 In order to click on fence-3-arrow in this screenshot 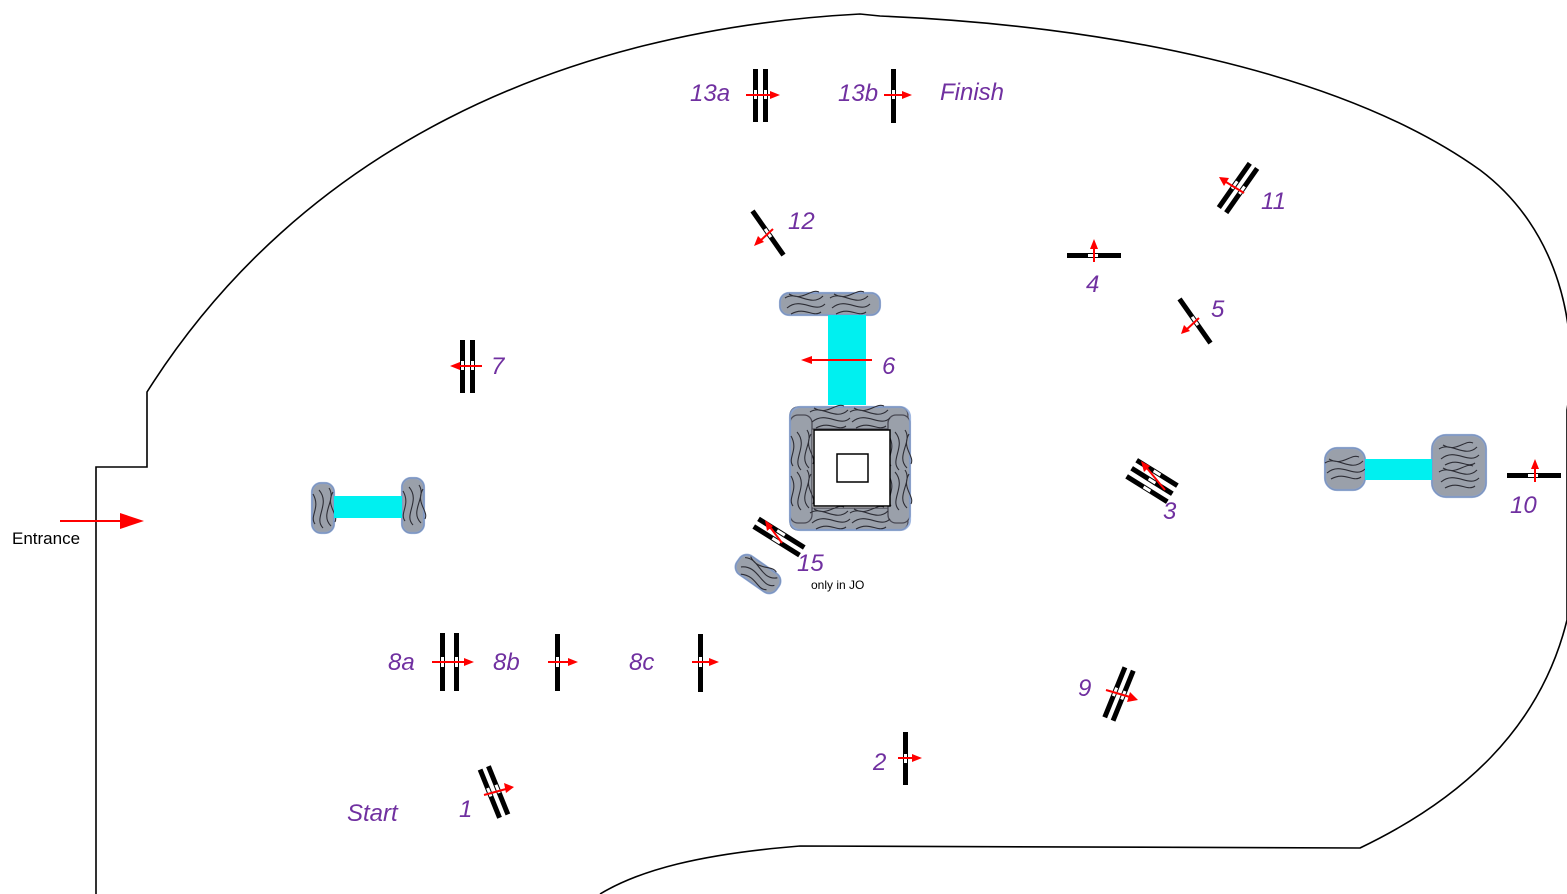, I will do `click(1155, 478)`.